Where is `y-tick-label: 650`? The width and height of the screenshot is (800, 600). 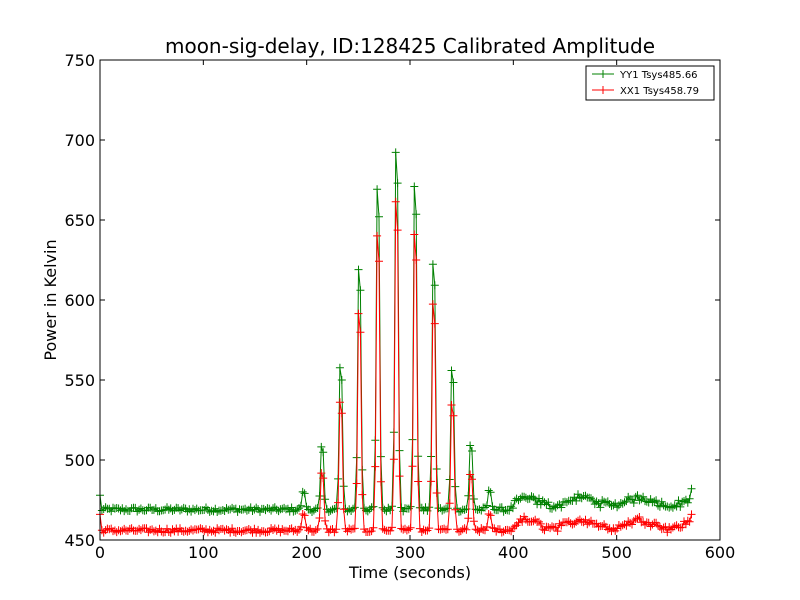
y-tick-label: 650 is located at coordinates (79, 220).